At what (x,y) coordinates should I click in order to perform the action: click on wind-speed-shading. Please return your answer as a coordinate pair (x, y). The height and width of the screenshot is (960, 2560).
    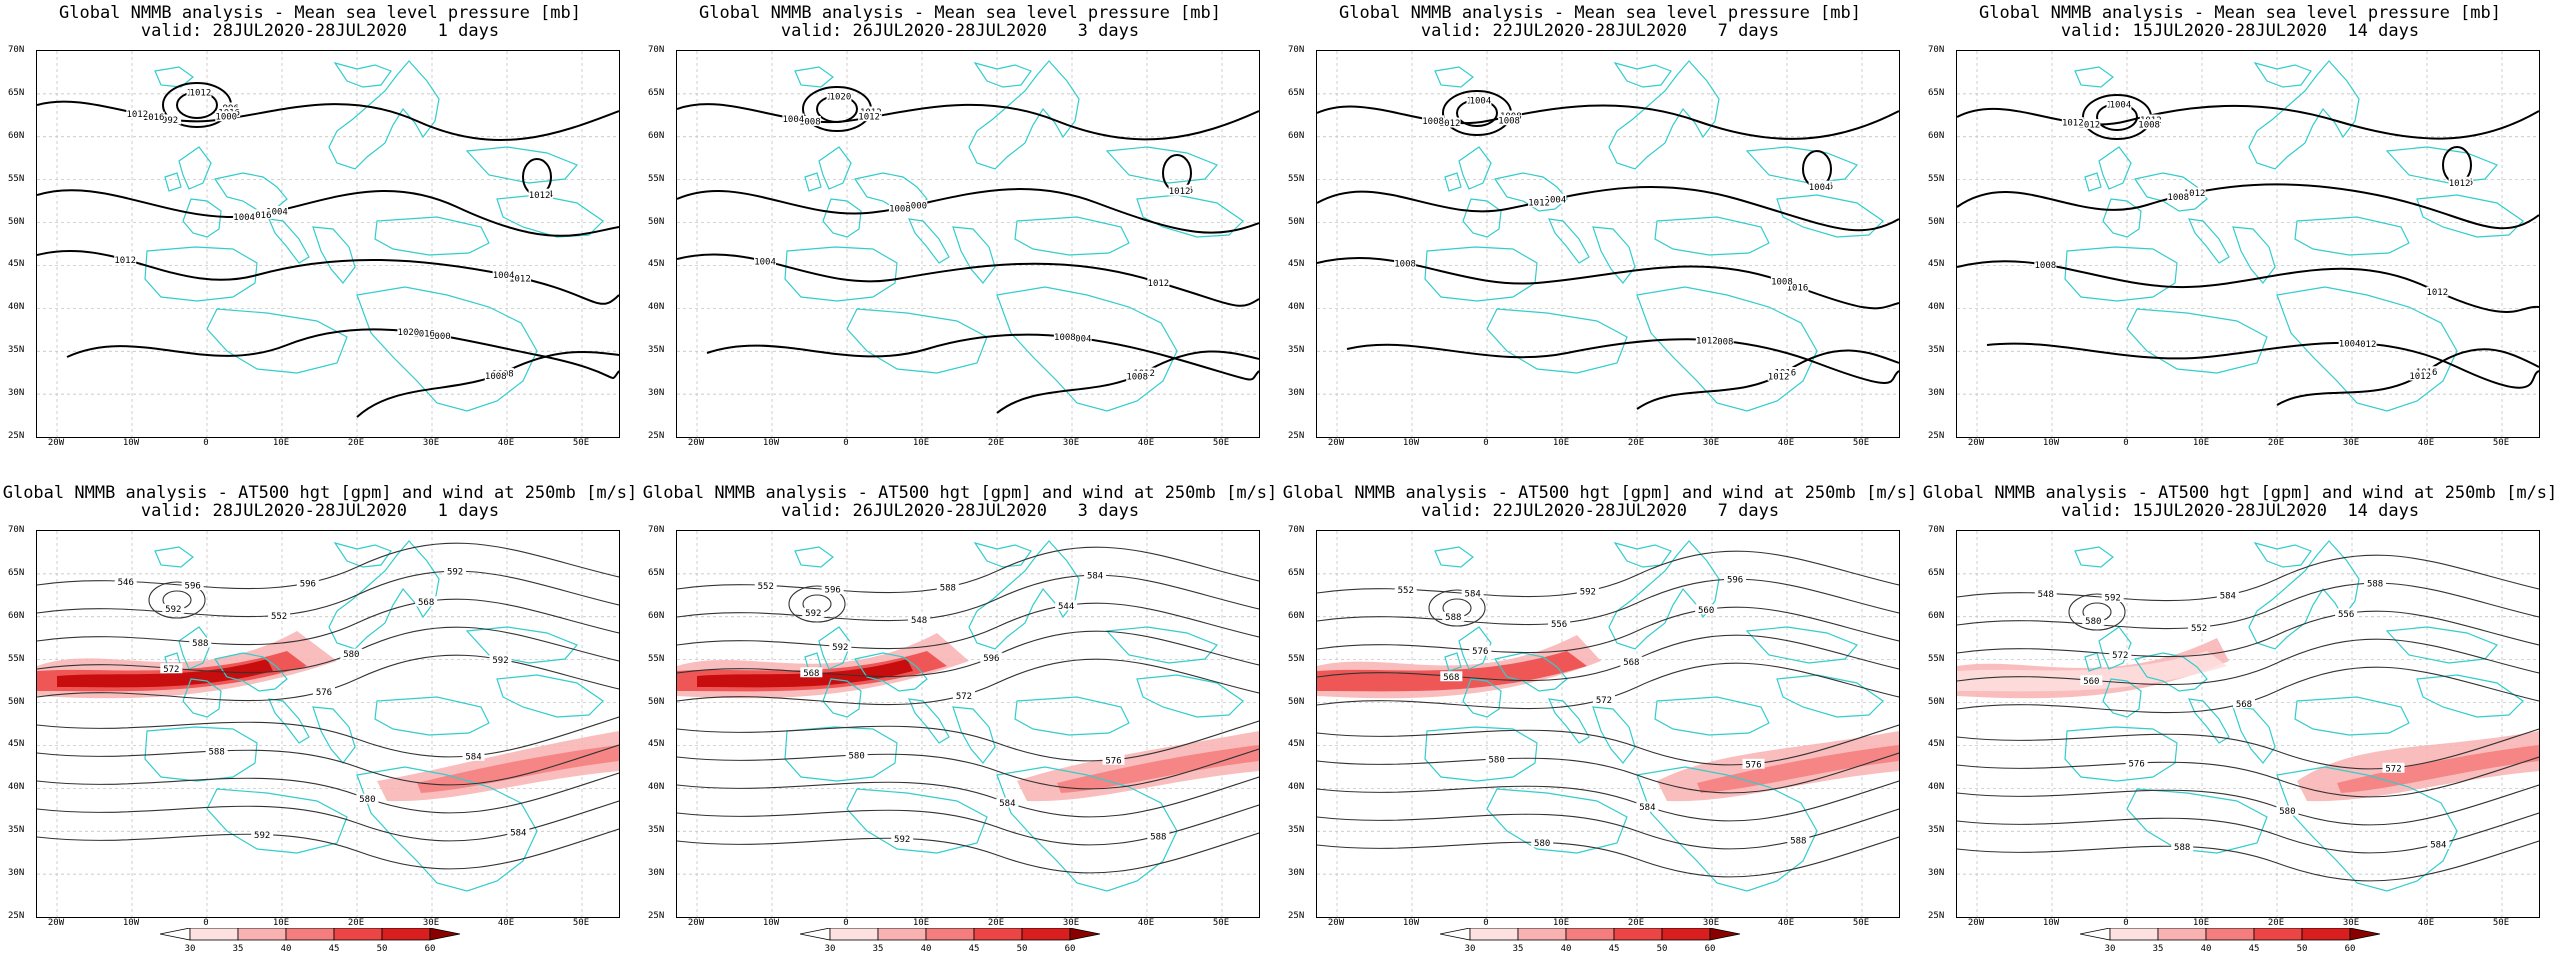
    Looking at the image, I should click on (1452, 671).